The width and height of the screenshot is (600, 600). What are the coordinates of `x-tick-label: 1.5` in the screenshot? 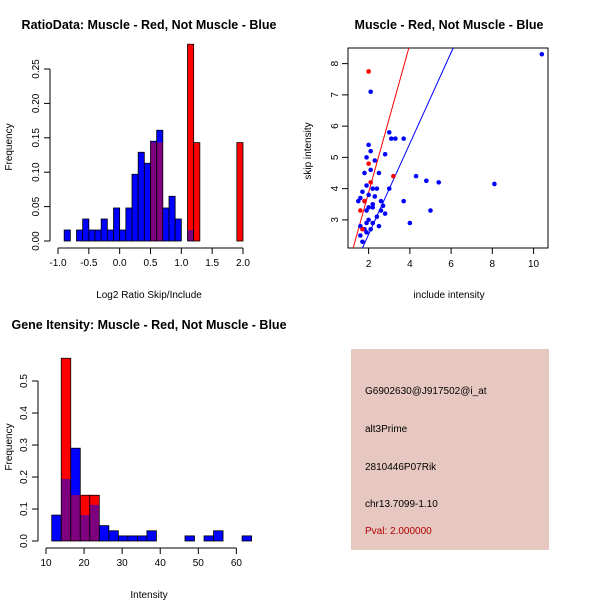 It's located at (212, 263).